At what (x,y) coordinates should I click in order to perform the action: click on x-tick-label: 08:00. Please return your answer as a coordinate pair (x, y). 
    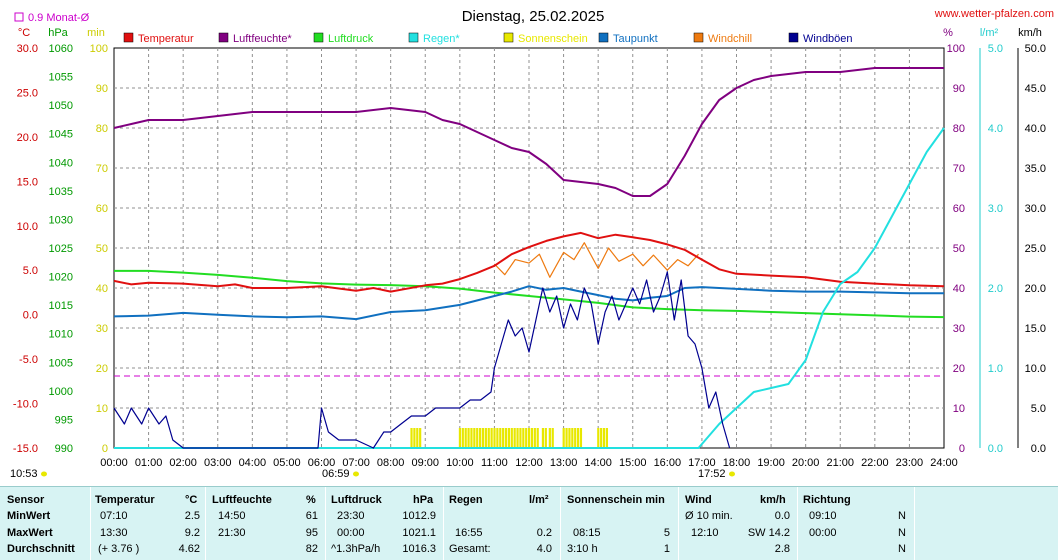
    Looking at the image, I should click on (391, 463).